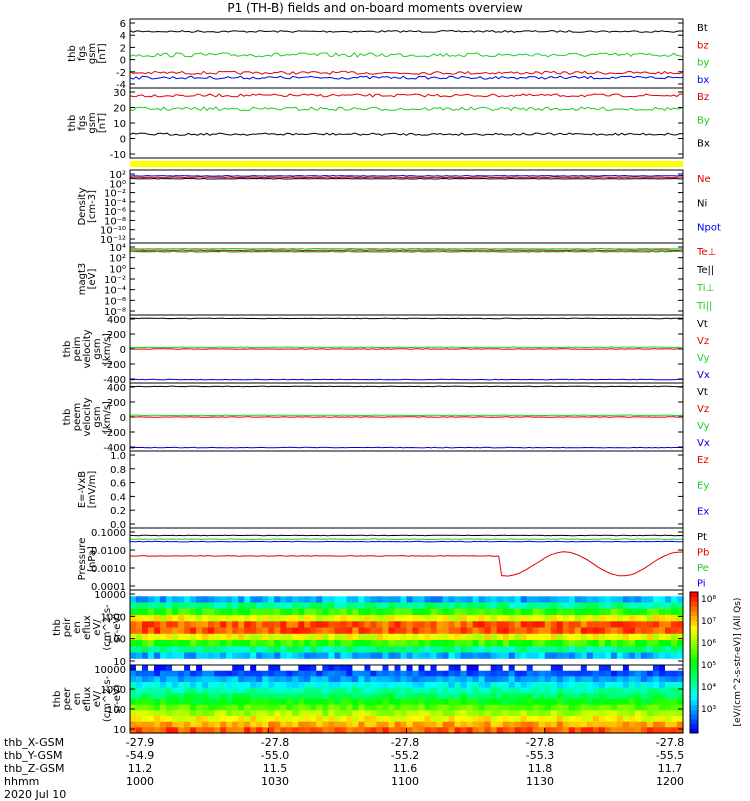 This screenshot has height=801, width=750. I want to click on y-tick-label: 10⁻¹², so click(113, 240).